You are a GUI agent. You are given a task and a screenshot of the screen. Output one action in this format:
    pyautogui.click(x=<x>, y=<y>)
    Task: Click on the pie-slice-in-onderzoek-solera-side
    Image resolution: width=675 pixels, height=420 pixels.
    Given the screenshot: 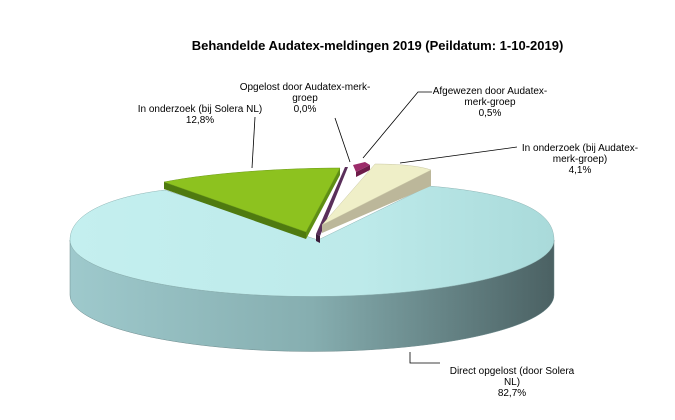 What is the action you would take?
    pyautogui.click(x=235, y=210)
    